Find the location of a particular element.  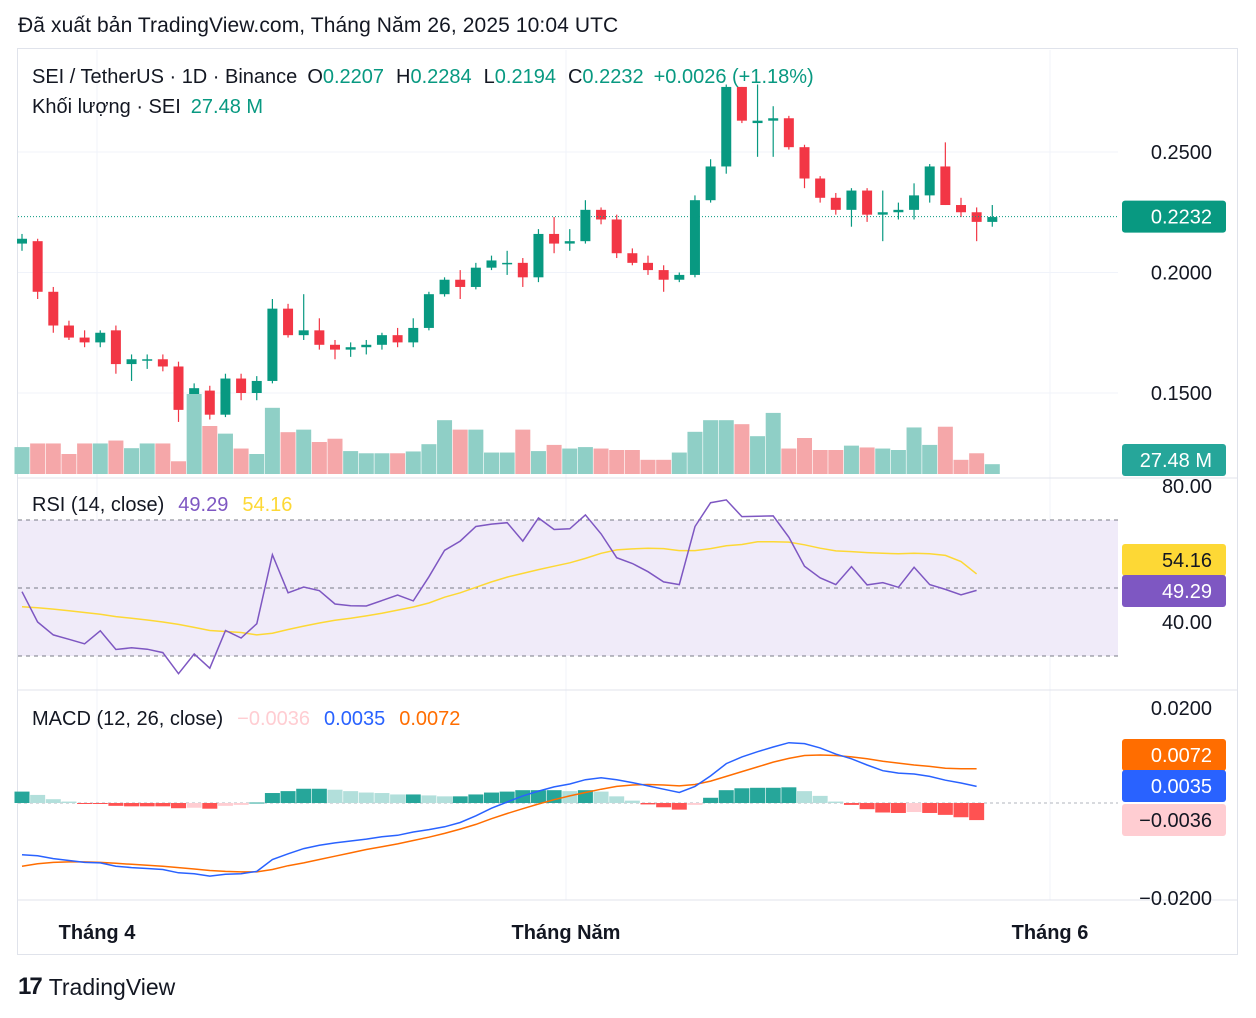

x-tick-label: Tháng Năm is located at coordinates (566, 933).